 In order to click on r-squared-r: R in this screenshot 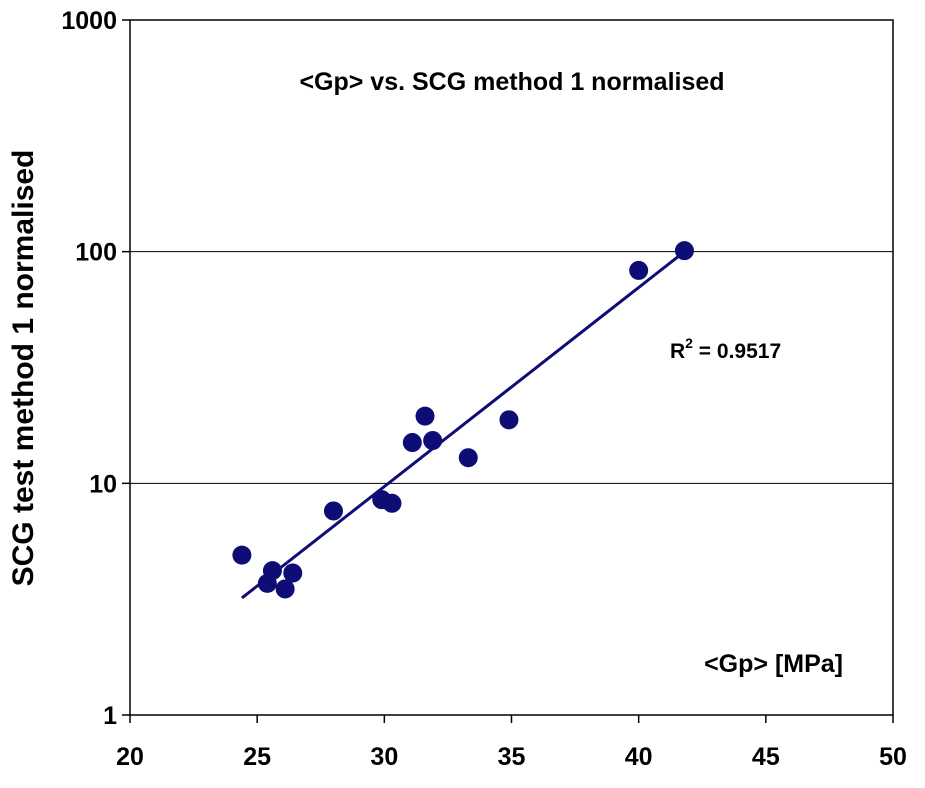, I will do `click(677, 351)`.